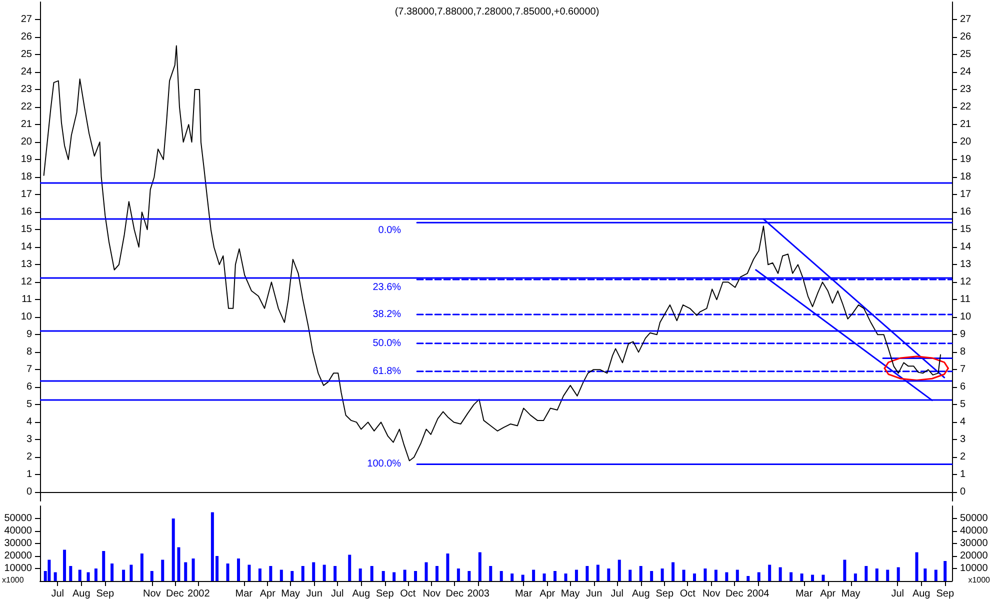  What do you see at coordinates (384, 464) in the screenshot?
I see `series-label: 100.0%` at bounding box center [384, 464].